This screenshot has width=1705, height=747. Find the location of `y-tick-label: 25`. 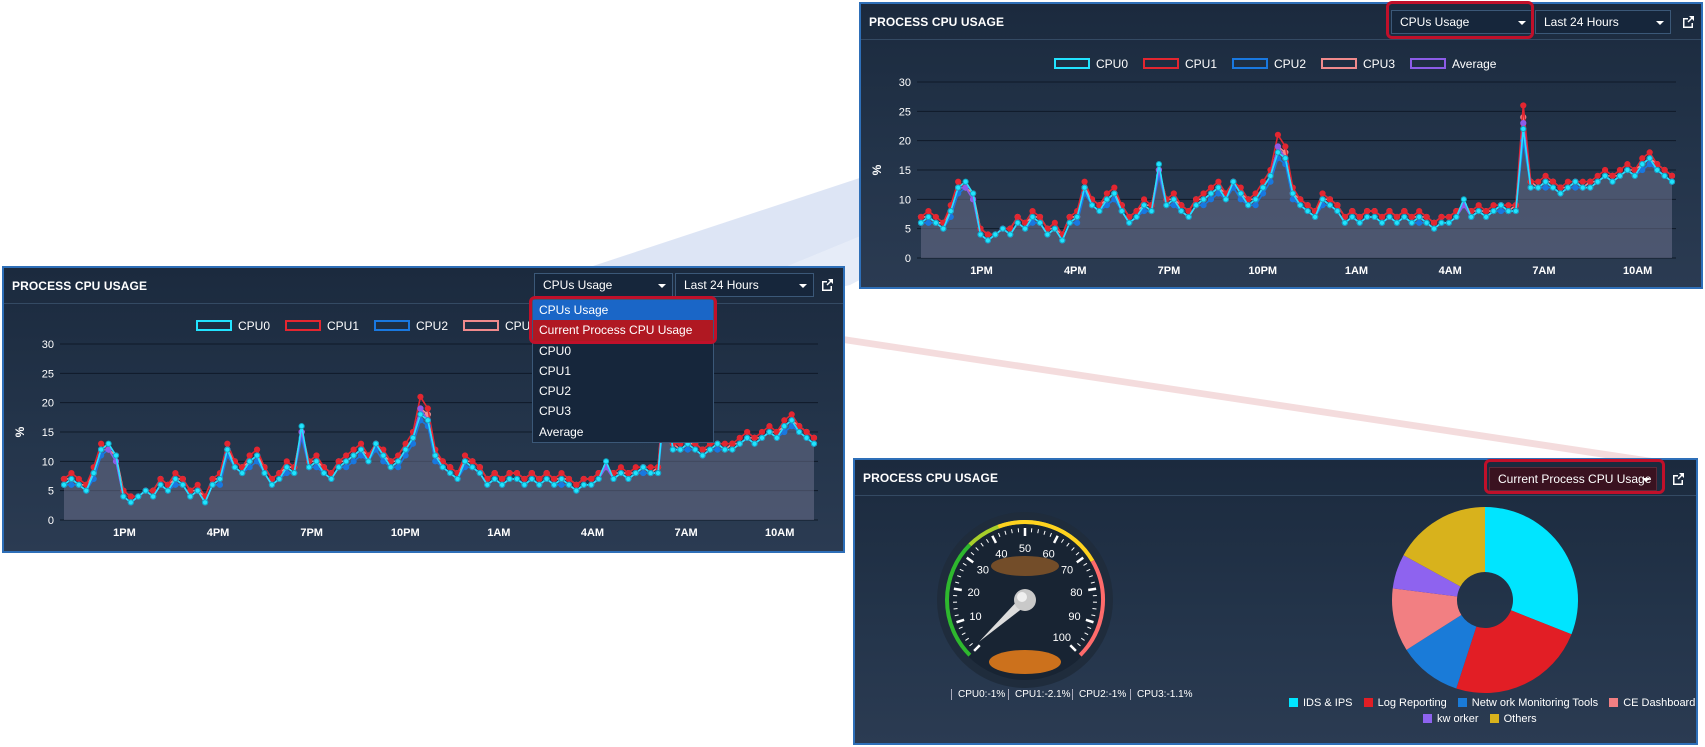

y-tick-label: 25 is located at coordinates (48, 374).